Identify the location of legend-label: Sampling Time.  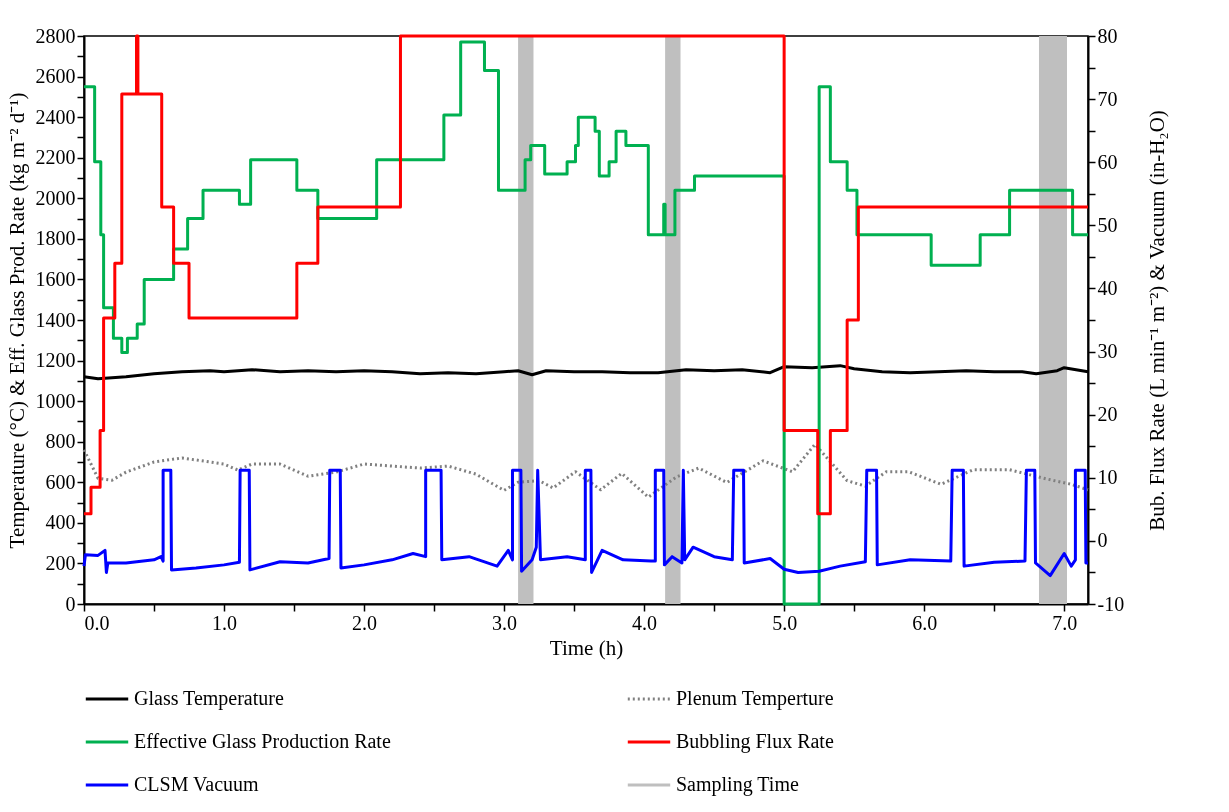
(737, 784).